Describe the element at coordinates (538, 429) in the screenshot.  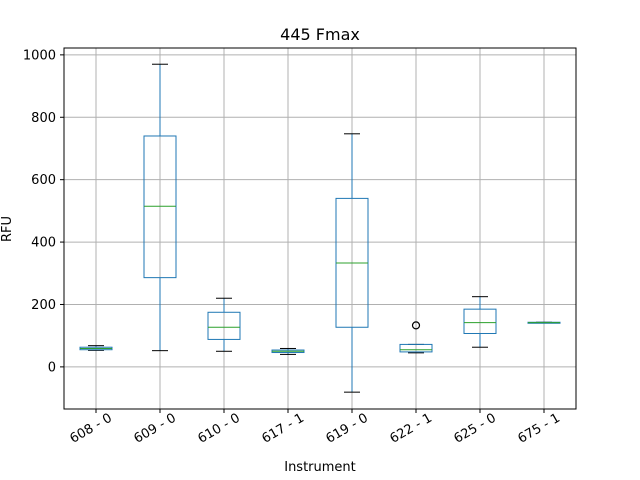
I see `x-tick-label-7: 675 - 1` at that location.